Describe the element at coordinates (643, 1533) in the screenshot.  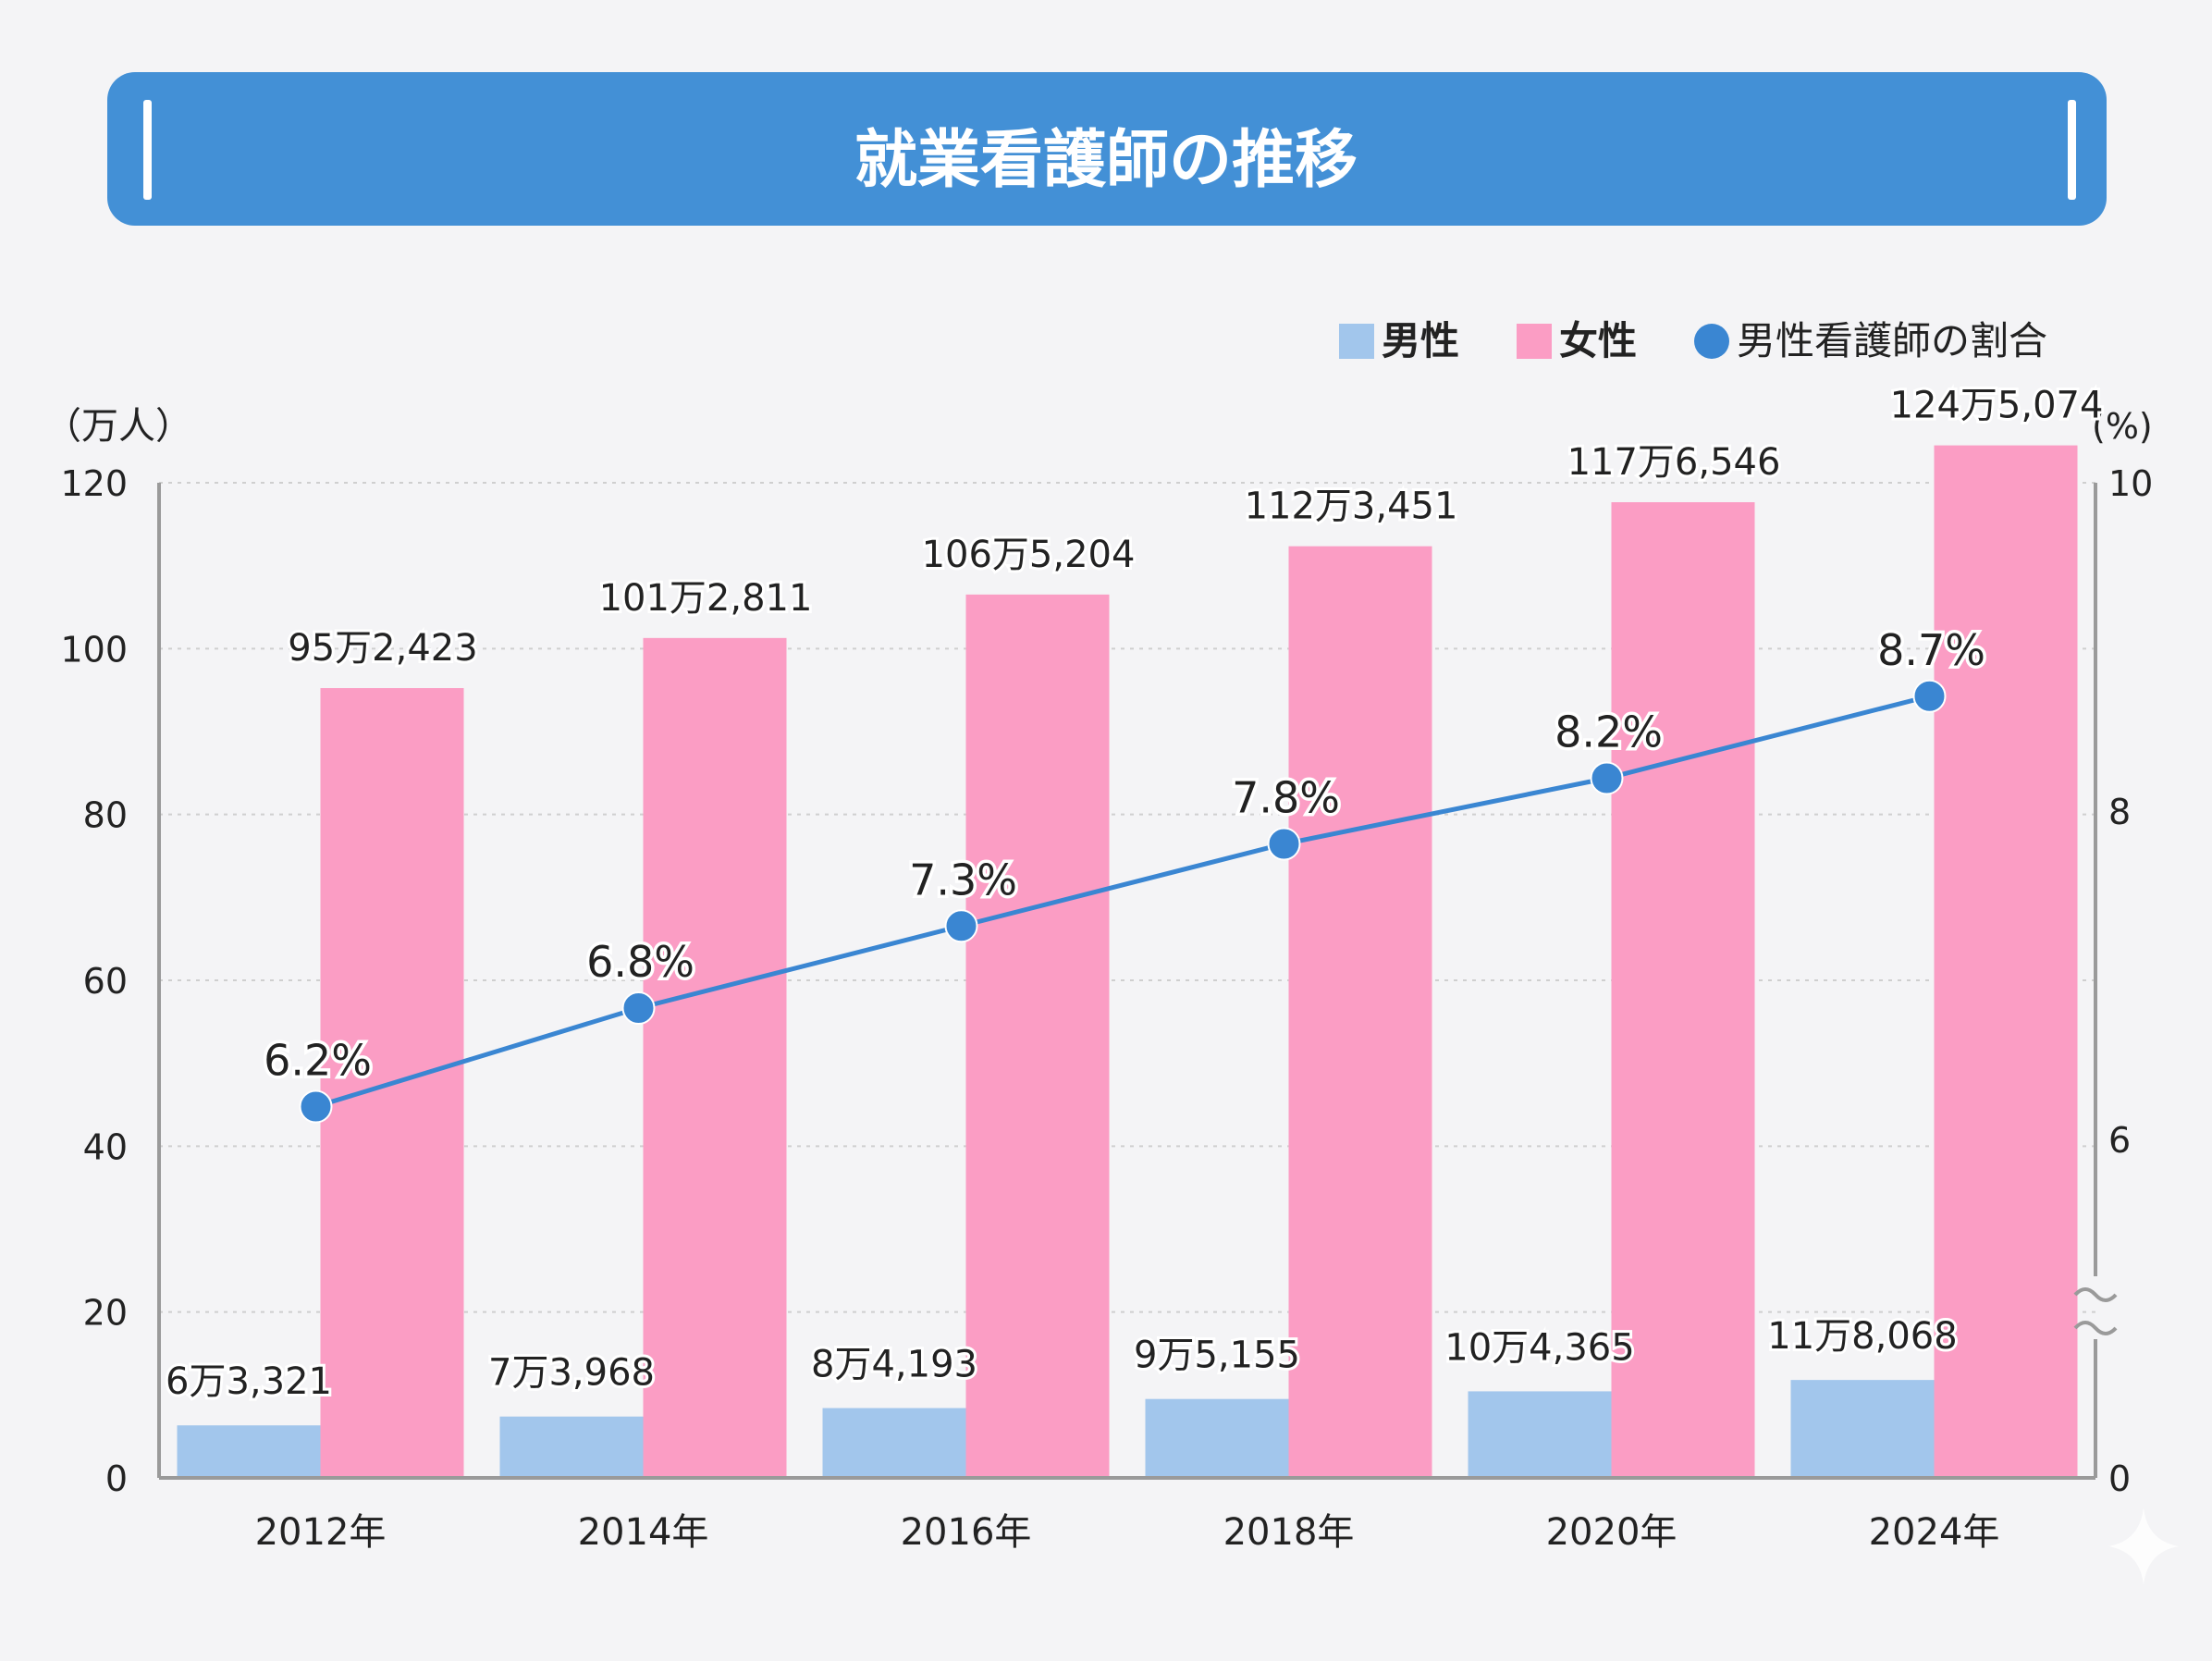
I see `x-tick-label-2: 2014年` at that location.